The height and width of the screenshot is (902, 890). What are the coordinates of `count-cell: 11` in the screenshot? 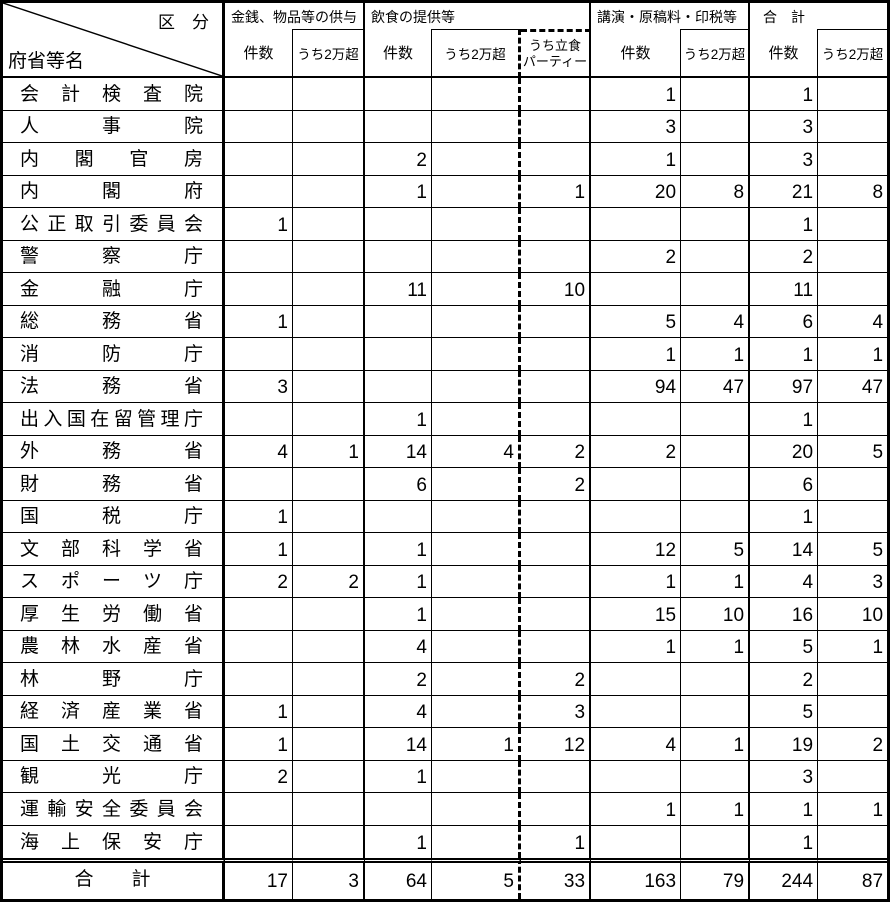 It's located at (784, 289).